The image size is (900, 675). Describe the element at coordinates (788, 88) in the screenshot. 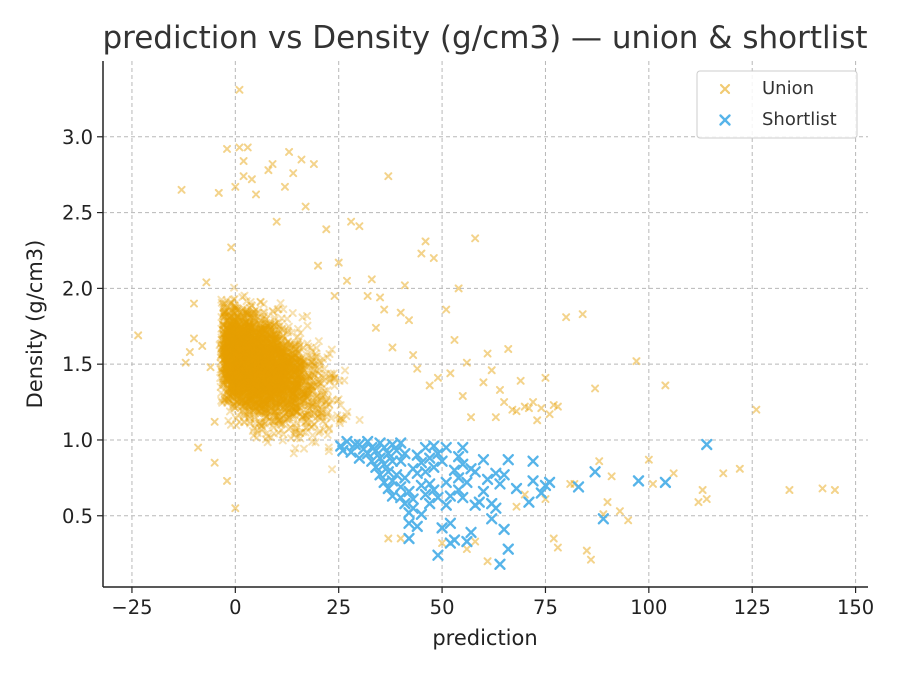

I see `legend-union-label: Union` at that location.